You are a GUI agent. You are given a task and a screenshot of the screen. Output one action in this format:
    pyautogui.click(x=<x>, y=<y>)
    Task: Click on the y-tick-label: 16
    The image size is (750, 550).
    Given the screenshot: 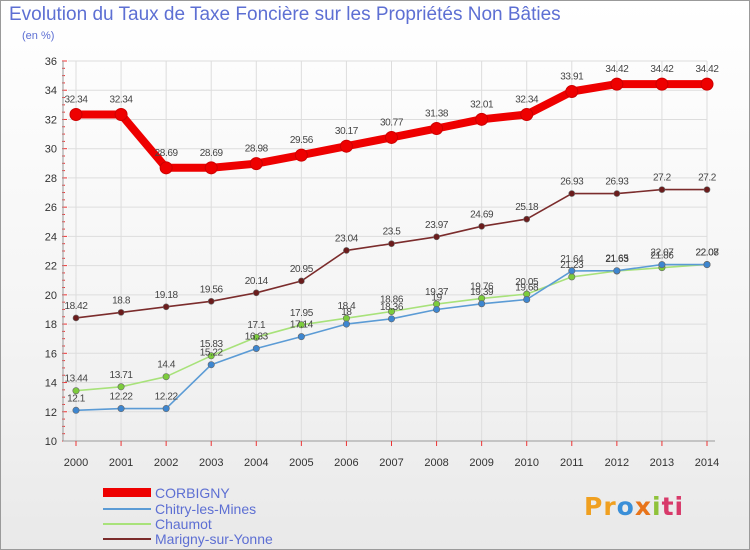 What is the action you would take?
    pyautogui.click(x=51, y=354)
    